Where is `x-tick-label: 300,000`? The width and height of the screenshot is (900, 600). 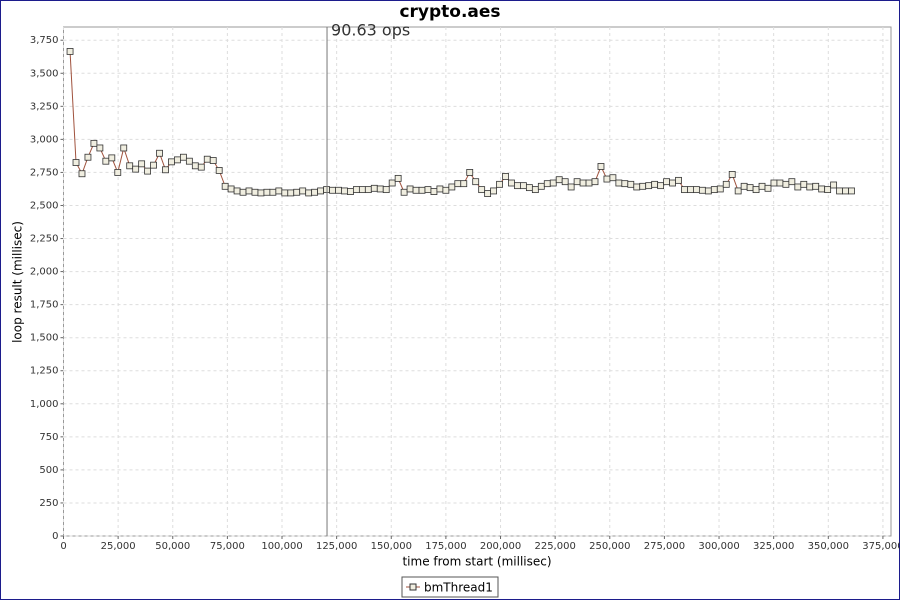 x-tick-label: 300,000 is located at coordinates (718, 546).